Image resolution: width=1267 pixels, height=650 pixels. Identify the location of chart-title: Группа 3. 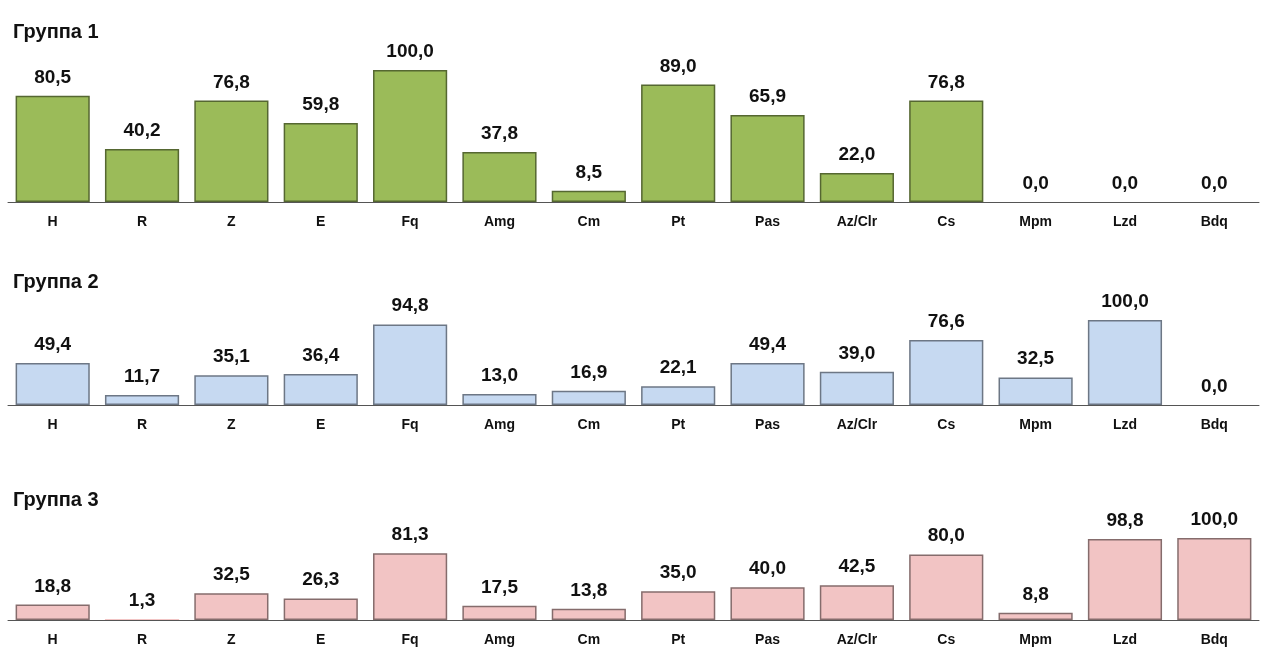
(56, 499).